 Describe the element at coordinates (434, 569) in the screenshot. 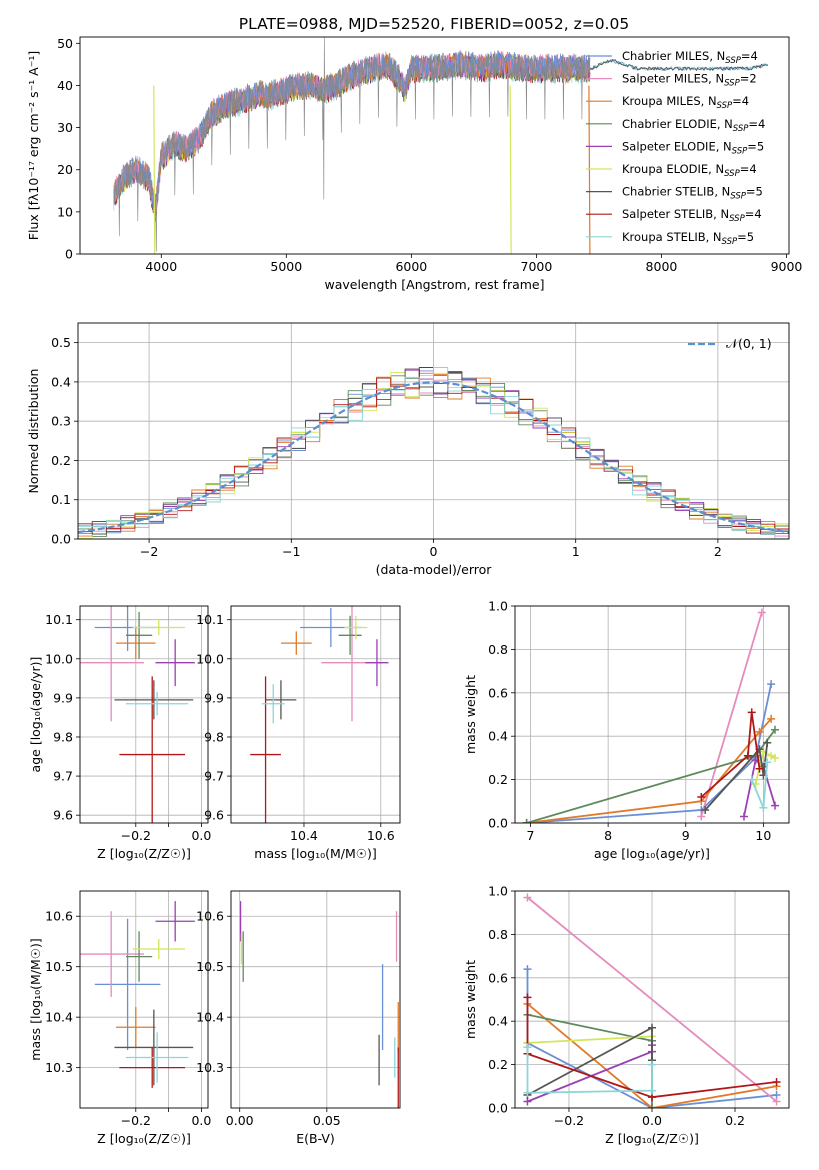

I see `x-axis-label: (data-model)/error` at that location.